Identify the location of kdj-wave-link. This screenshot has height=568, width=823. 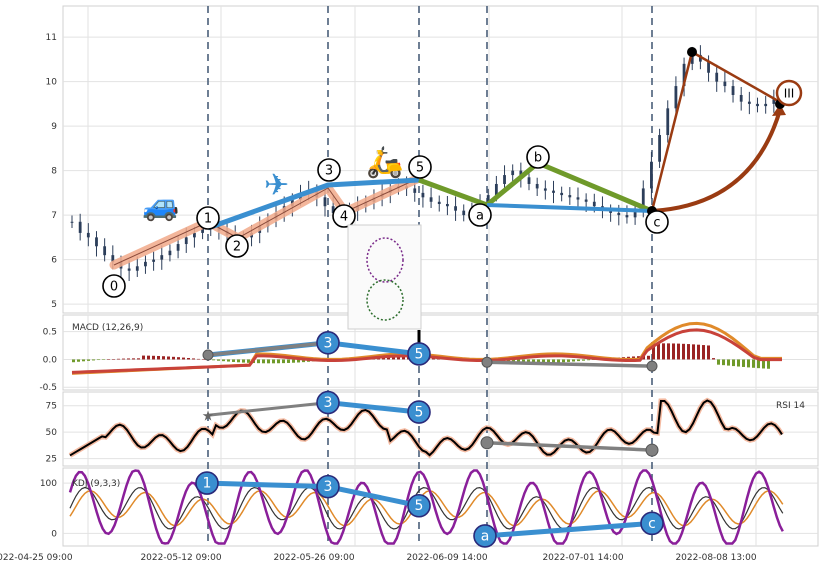
(568, 529).